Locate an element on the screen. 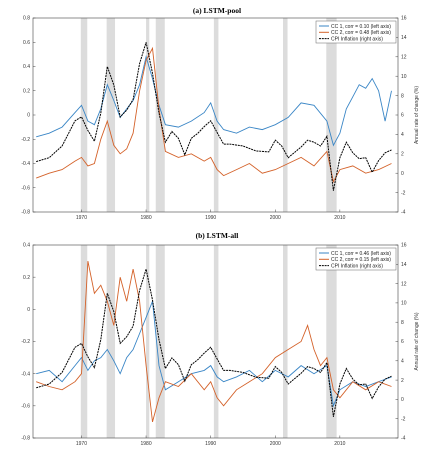 This screenshot has height=454, width=434. legend-label: CC 2, corr = 0.15 (left axis) is located at coordinates (361, 260).